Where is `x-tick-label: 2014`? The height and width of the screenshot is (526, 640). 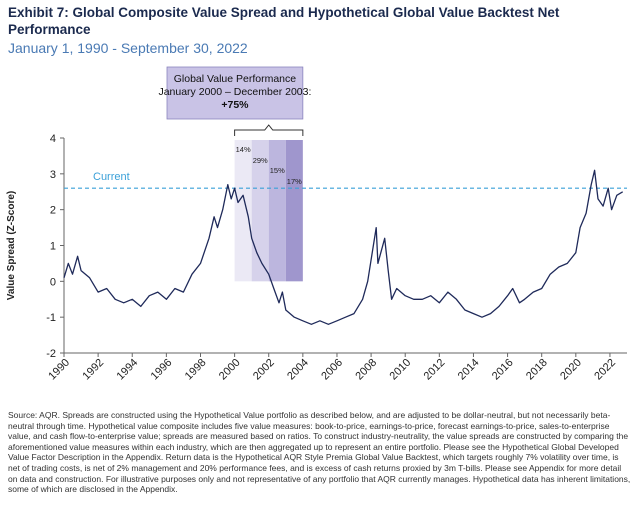 x-tick-label: 2014 is located at coordinates (469, 370).